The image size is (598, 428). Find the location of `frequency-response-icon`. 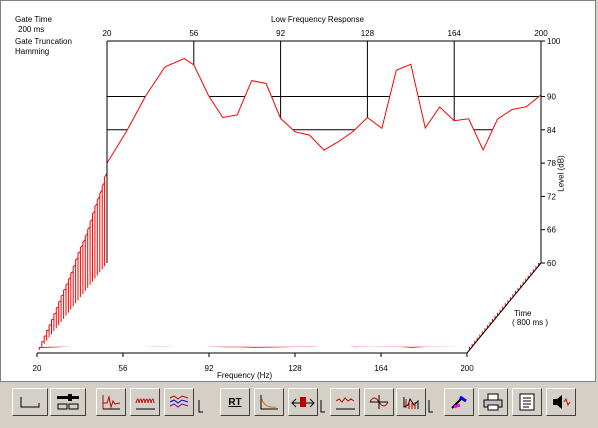

frequency-response-icon is located at coordinates (345, 403).